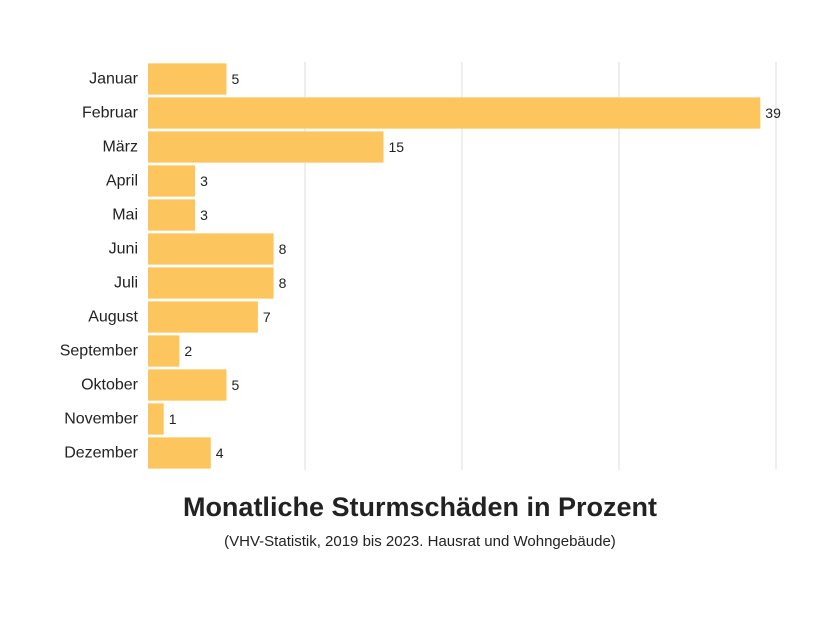  What do you see at coordinates (123, 249) in the screenshot?
I see `y-tick-label: Juni` at bounding box center [123, 249].